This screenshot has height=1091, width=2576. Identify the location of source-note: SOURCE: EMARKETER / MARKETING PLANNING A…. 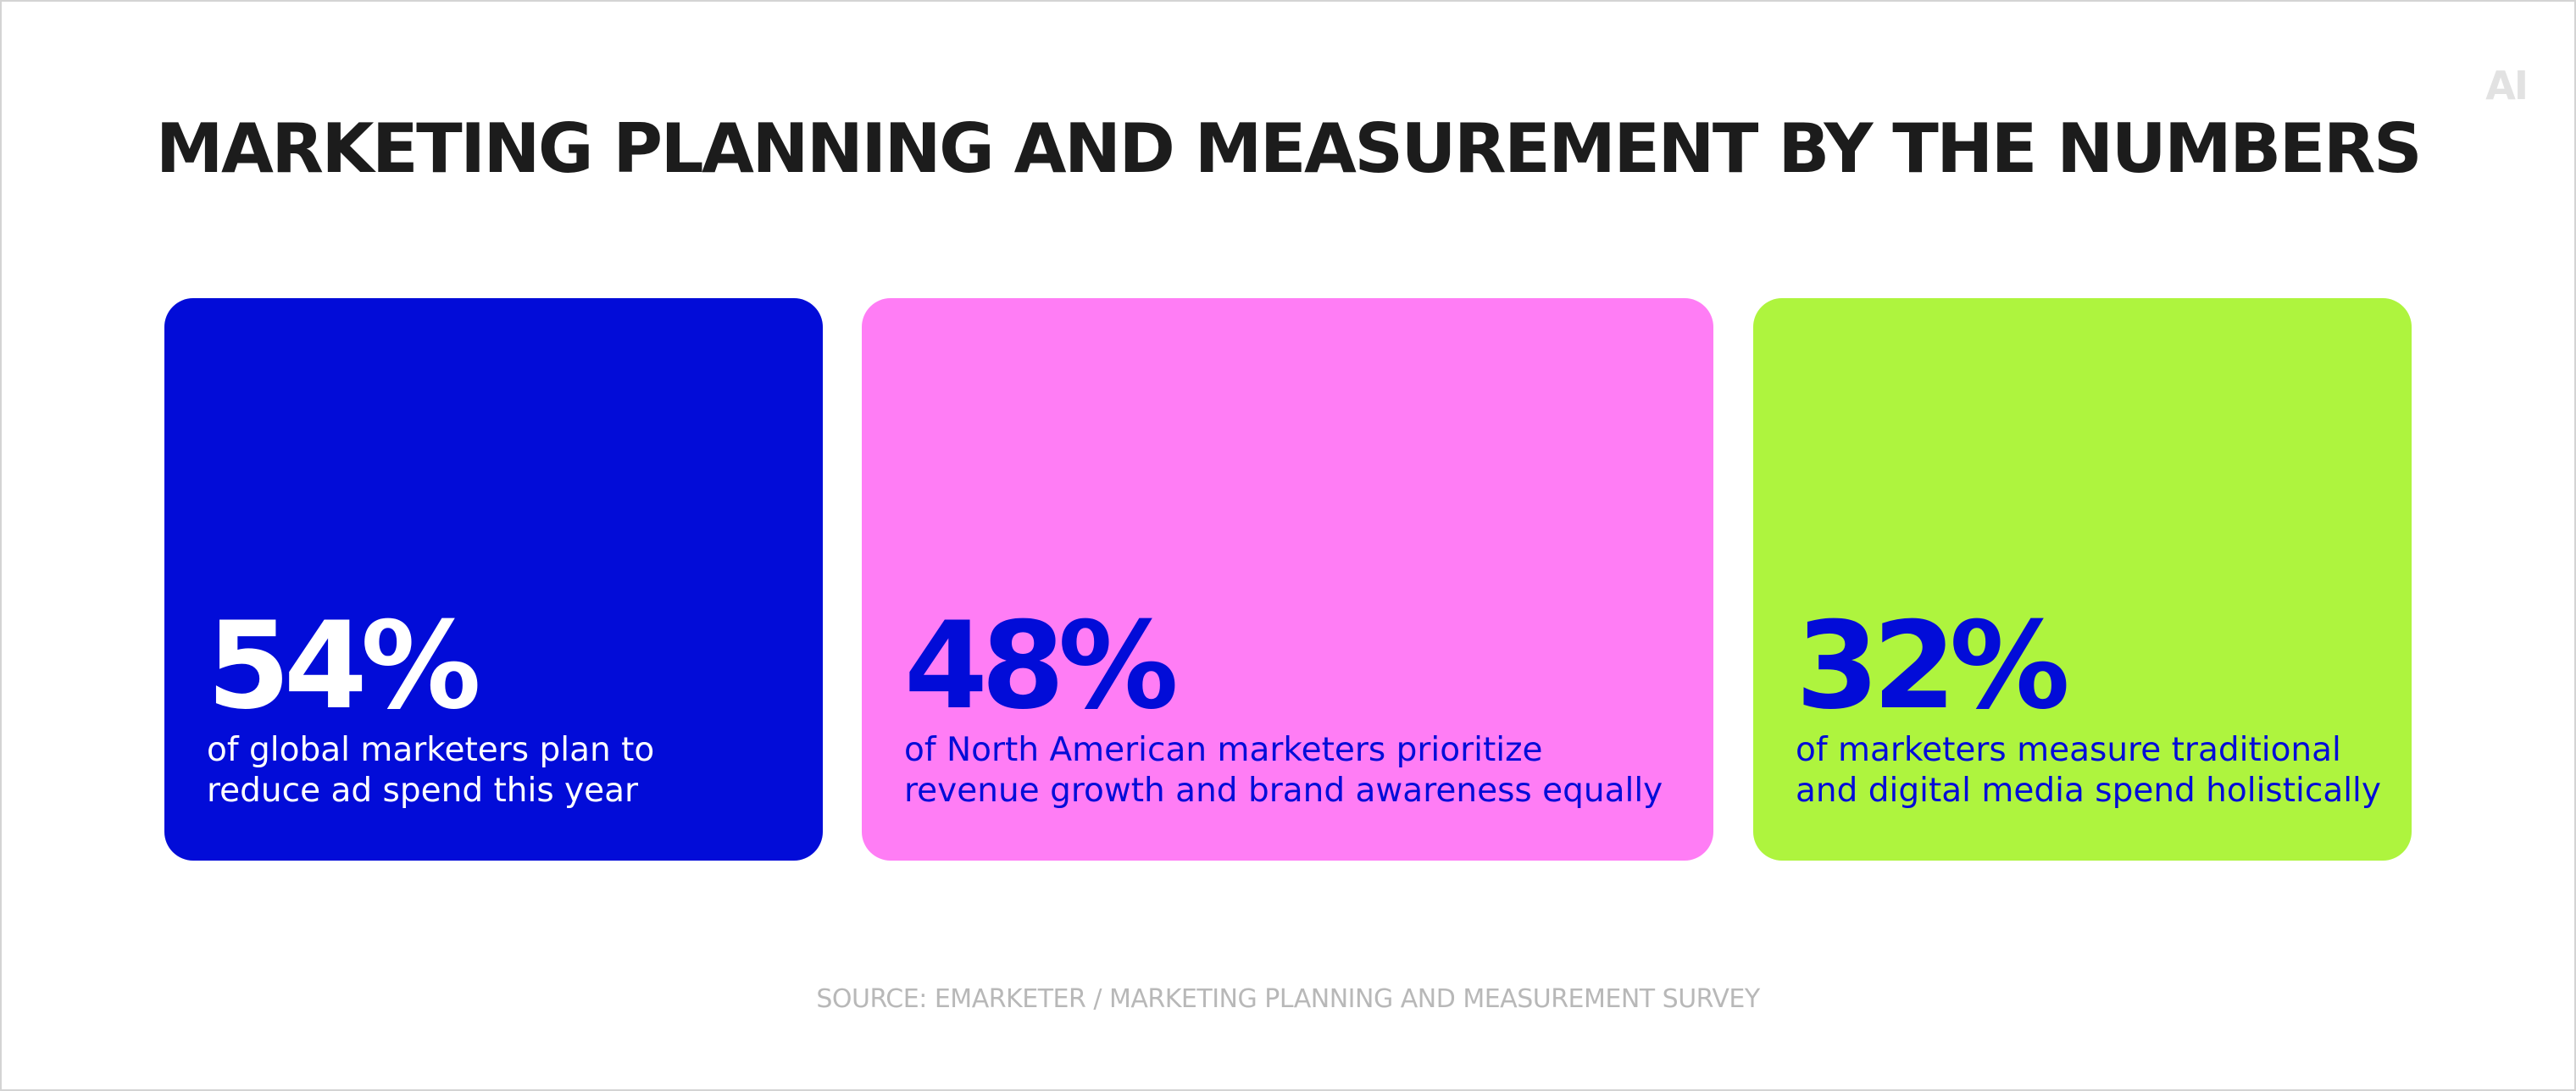
(1288, 999).